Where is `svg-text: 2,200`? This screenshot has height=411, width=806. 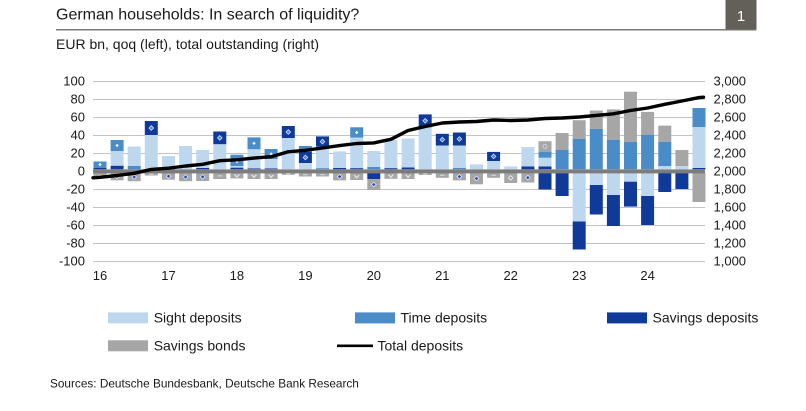 svg-text: 2,200 is located at coordinates (730, 153).